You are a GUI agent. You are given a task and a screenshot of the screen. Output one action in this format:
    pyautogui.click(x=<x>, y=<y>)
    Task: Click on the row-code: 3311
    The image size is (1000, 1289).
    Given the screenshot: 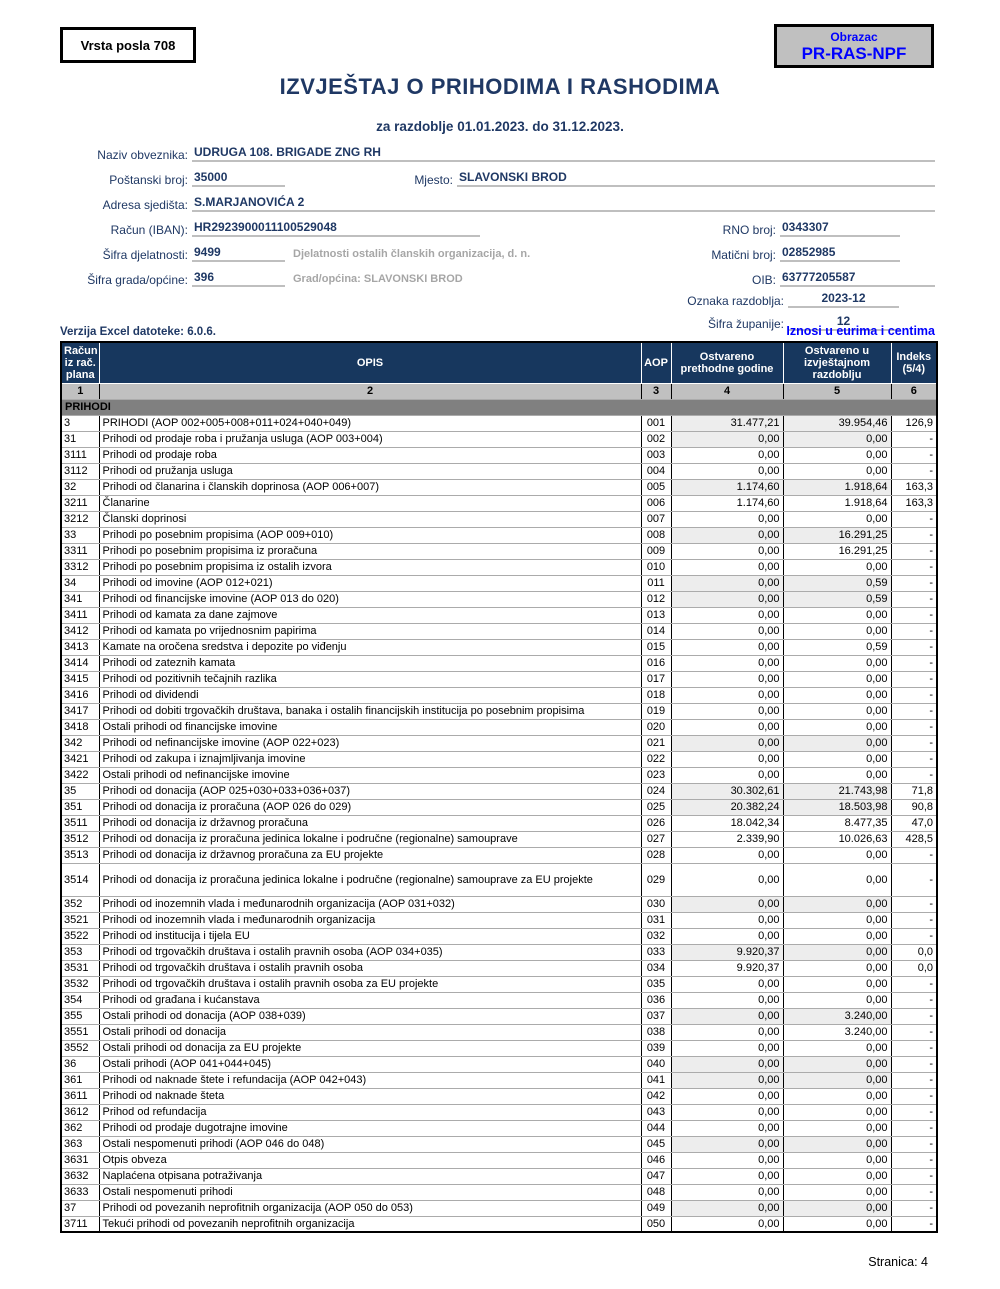 What is the action you would take?
    pyautogui.click(x=80, y=551)
    